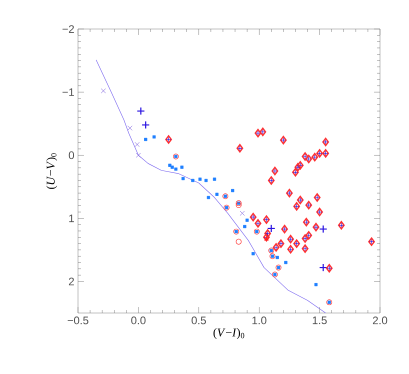  What do you see at coordinates (78, 320) in the screenshot?
I see `x-tick-label: −0.5` at bounding box center [78, 320].